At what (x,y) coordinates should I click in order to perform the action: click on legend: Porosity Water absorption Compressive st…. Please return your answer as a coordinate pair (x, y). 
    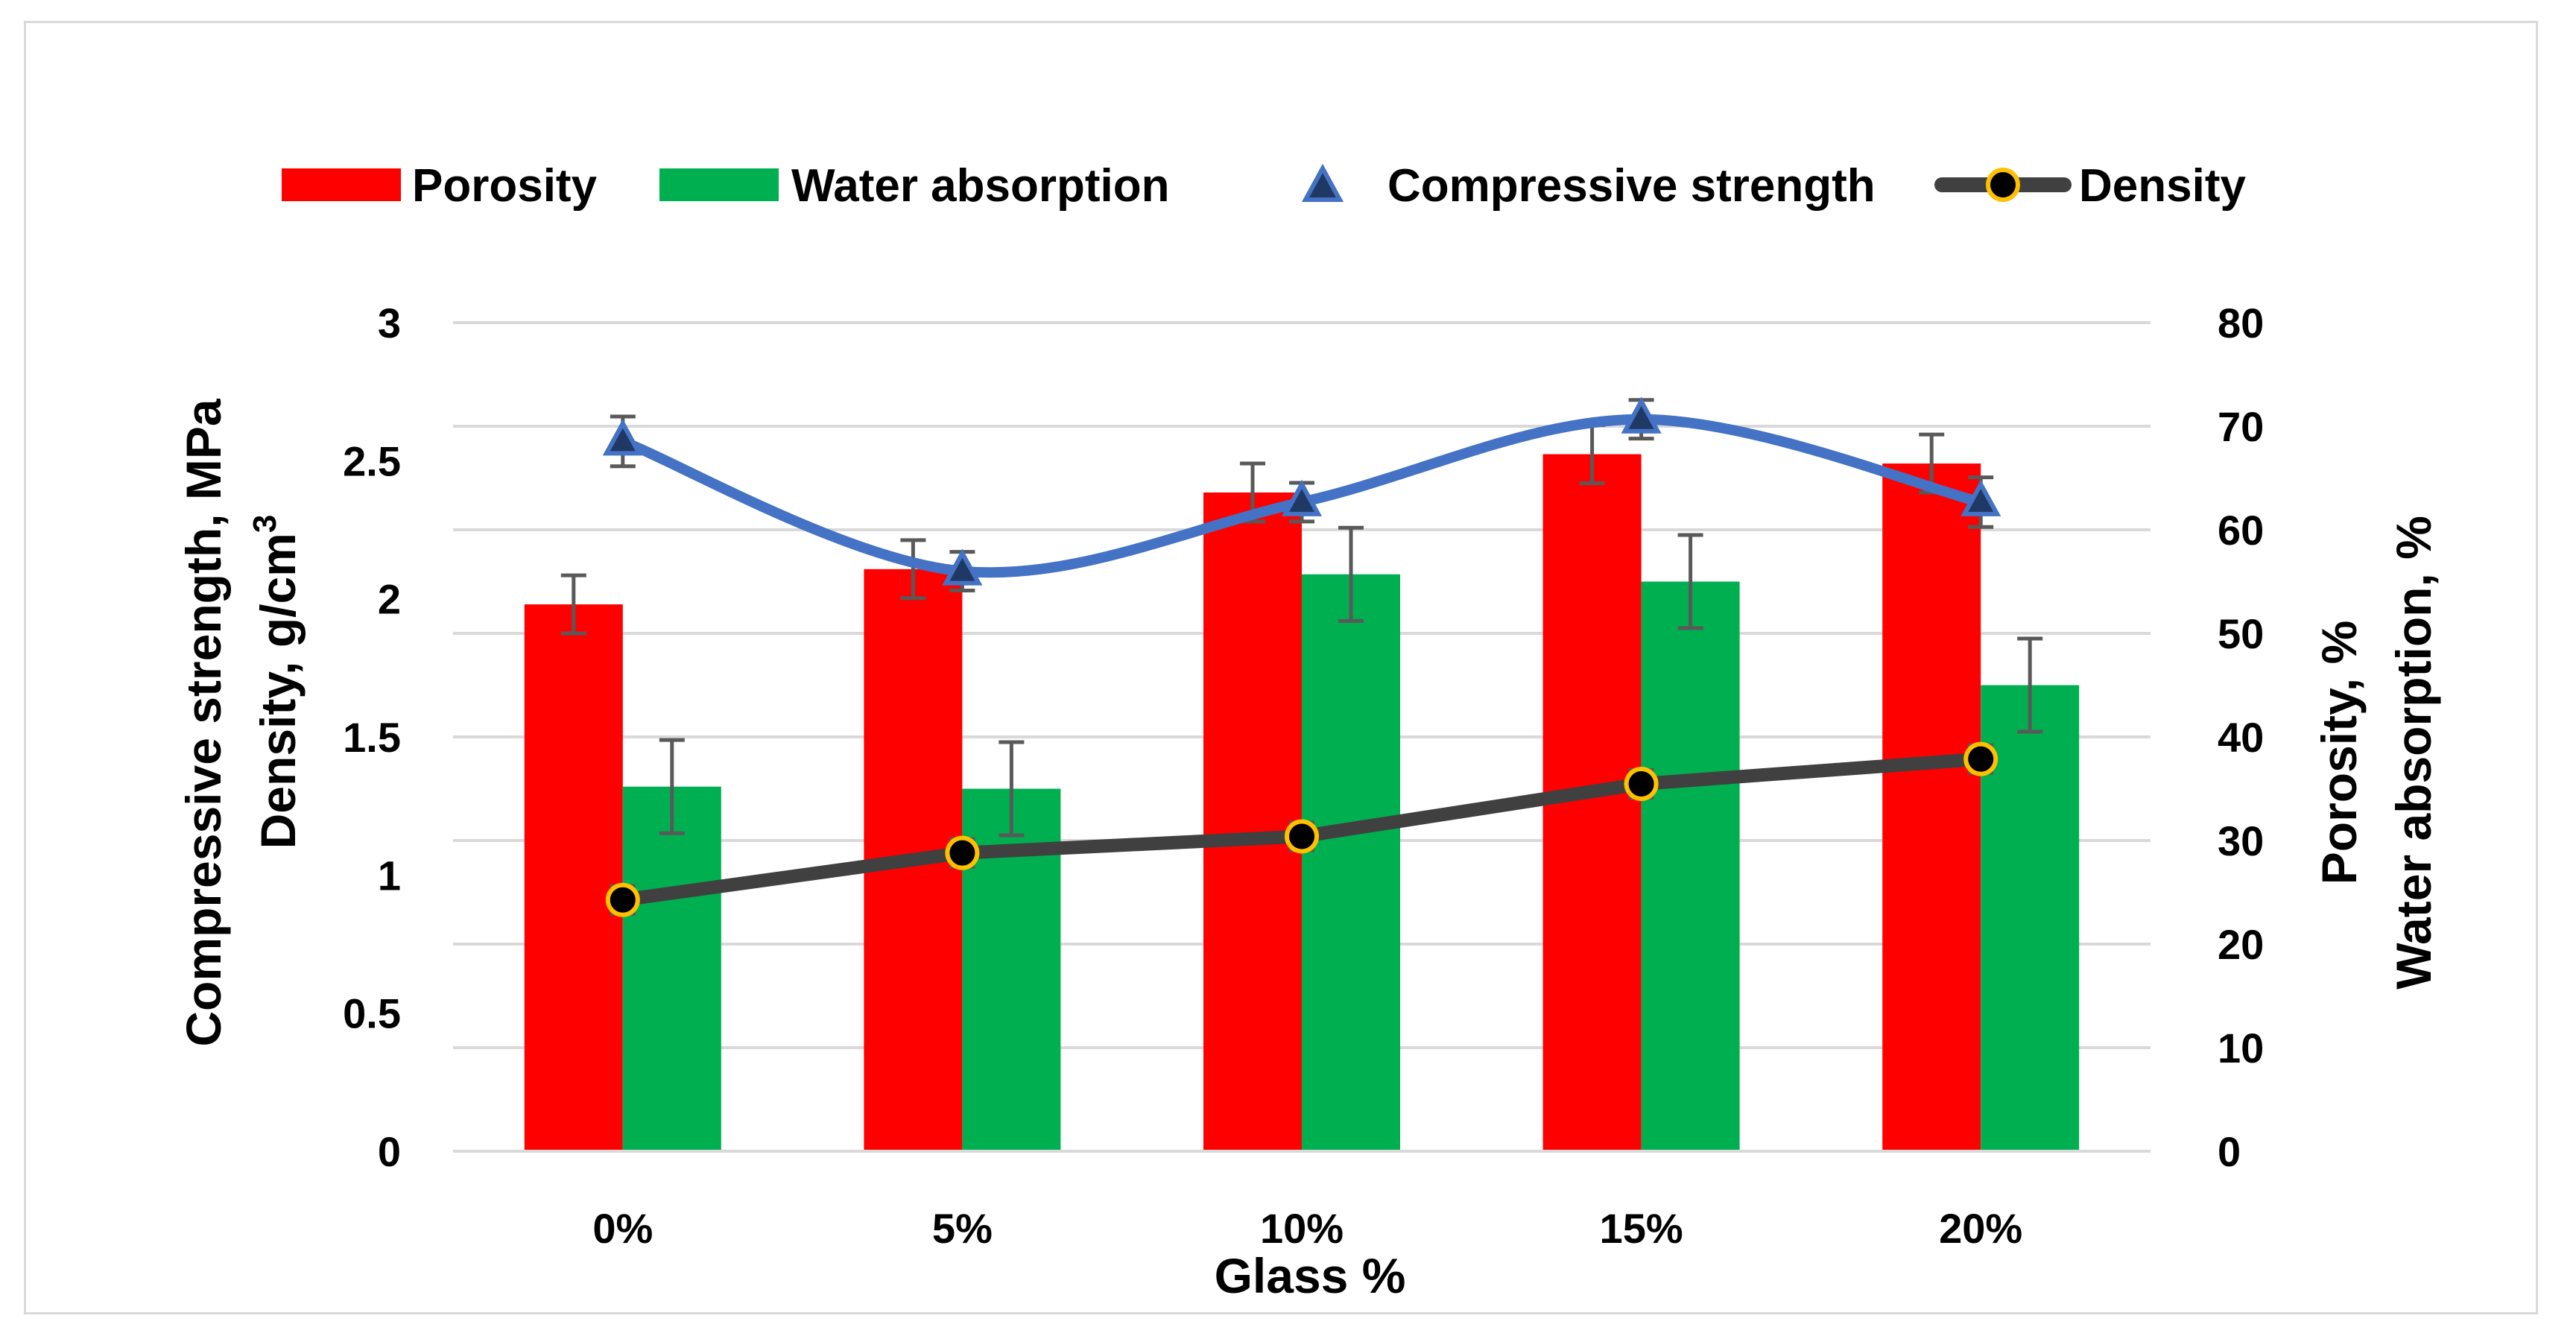
    Looking at the image, I should click on (1264, 186).